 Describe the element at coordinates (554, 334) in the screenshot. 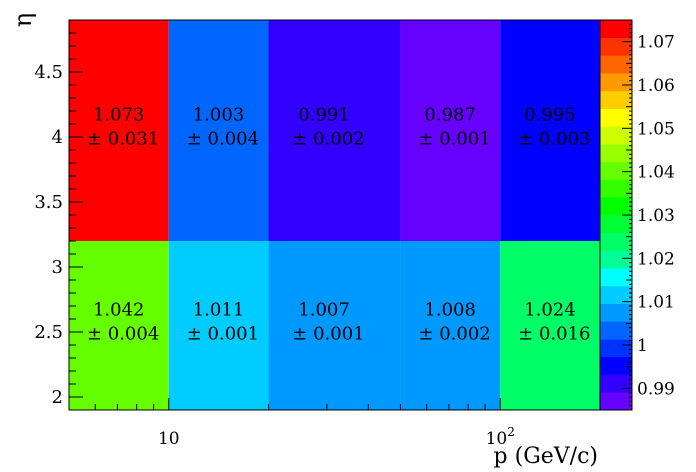

I see `cell-error-label: ± 0.016` at that location.